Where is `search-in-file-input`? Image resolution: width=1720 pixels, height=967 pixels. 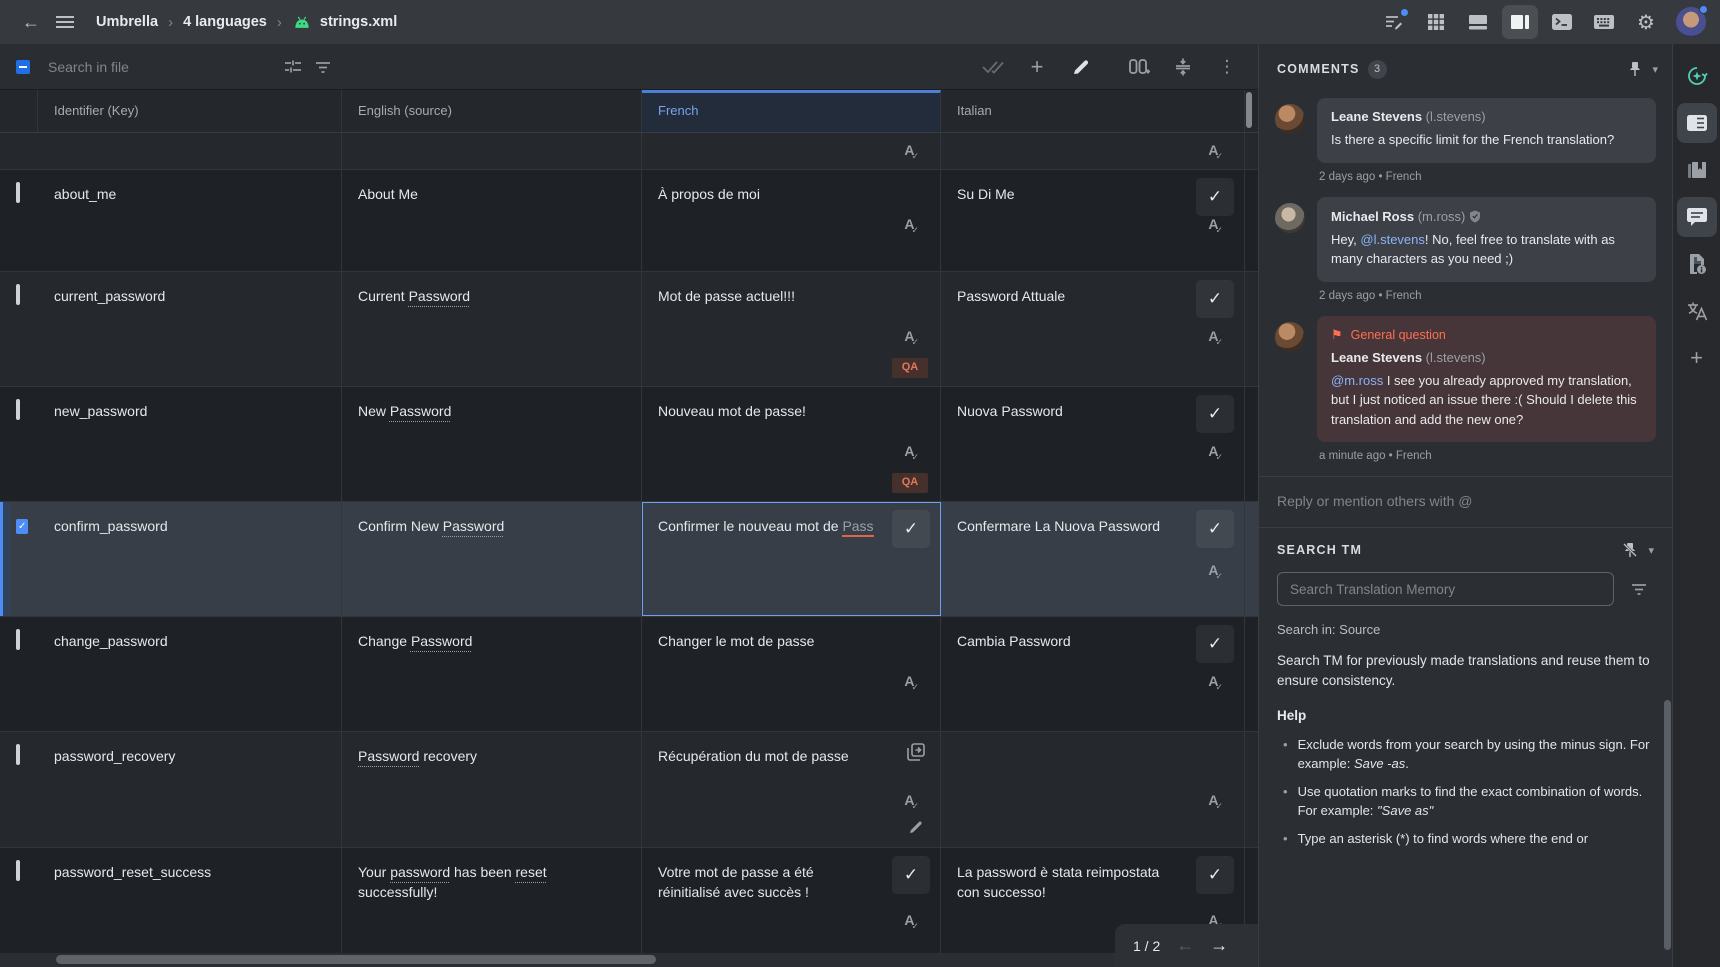 search-in-file-input is located at coordinates (163, 66).